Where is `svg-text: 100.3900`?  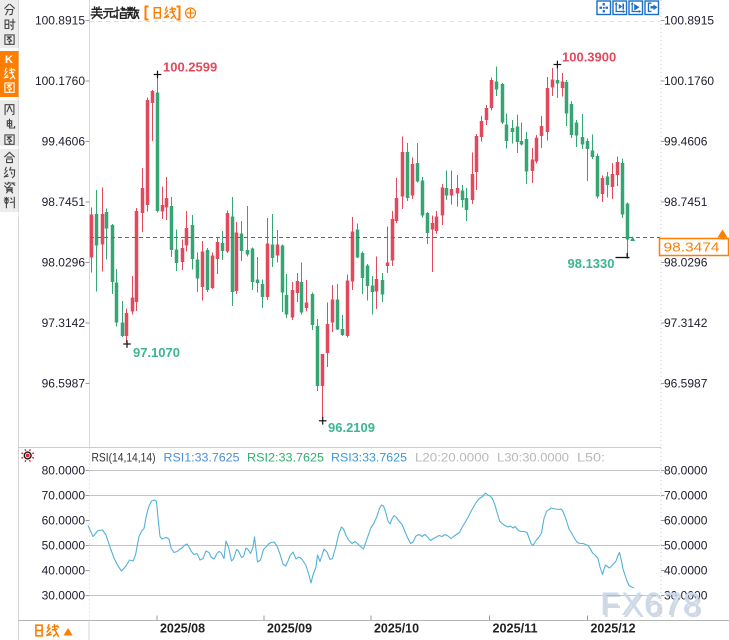 svg-text: 100.3900 is located at coordinates (589, 57).